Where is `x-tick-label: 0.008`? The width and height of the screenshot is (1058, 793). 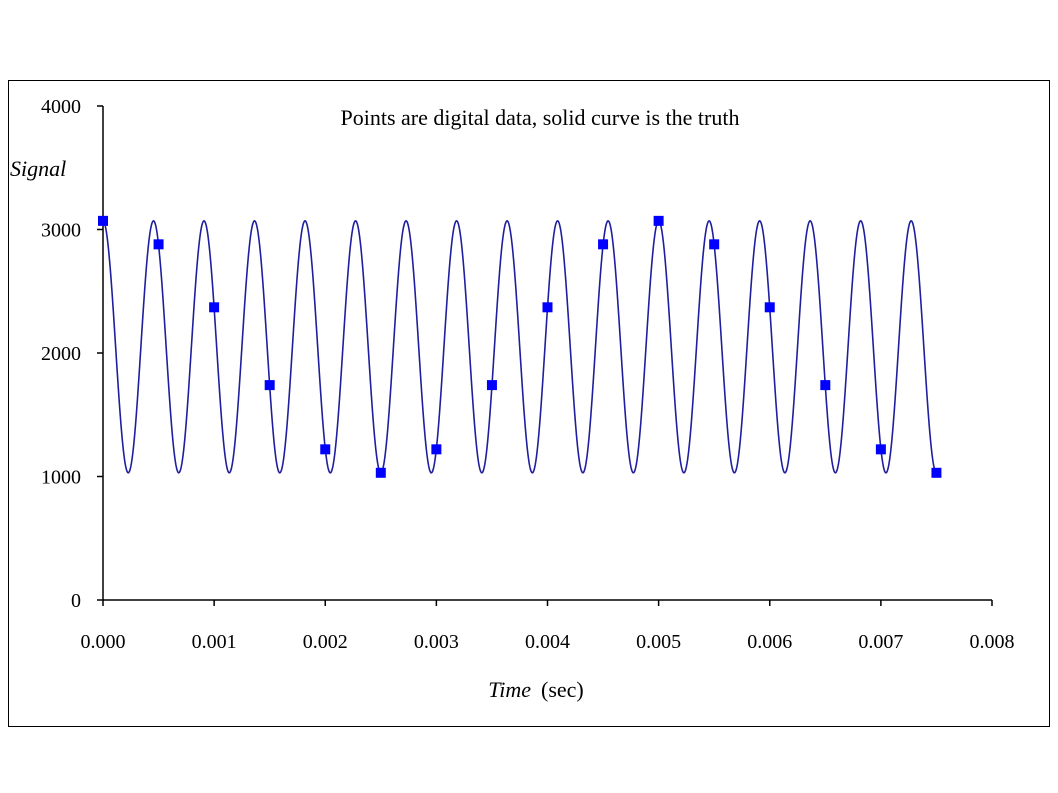 x-tick-label: 0.008 is located at coordinates (992, 642).